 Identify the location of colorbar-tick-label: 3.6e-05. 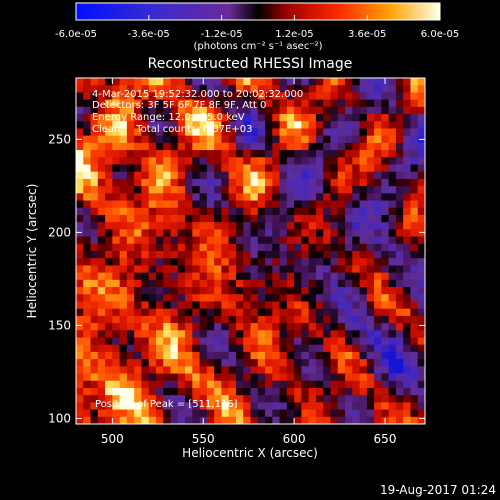
(367, 34).